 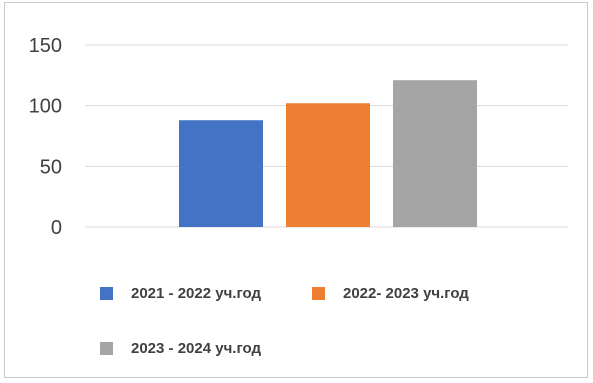 What do you see at coordinates (51, 167) in the screenshot?
I see `y-tick-label: 50` at bounding box center [51, 167].